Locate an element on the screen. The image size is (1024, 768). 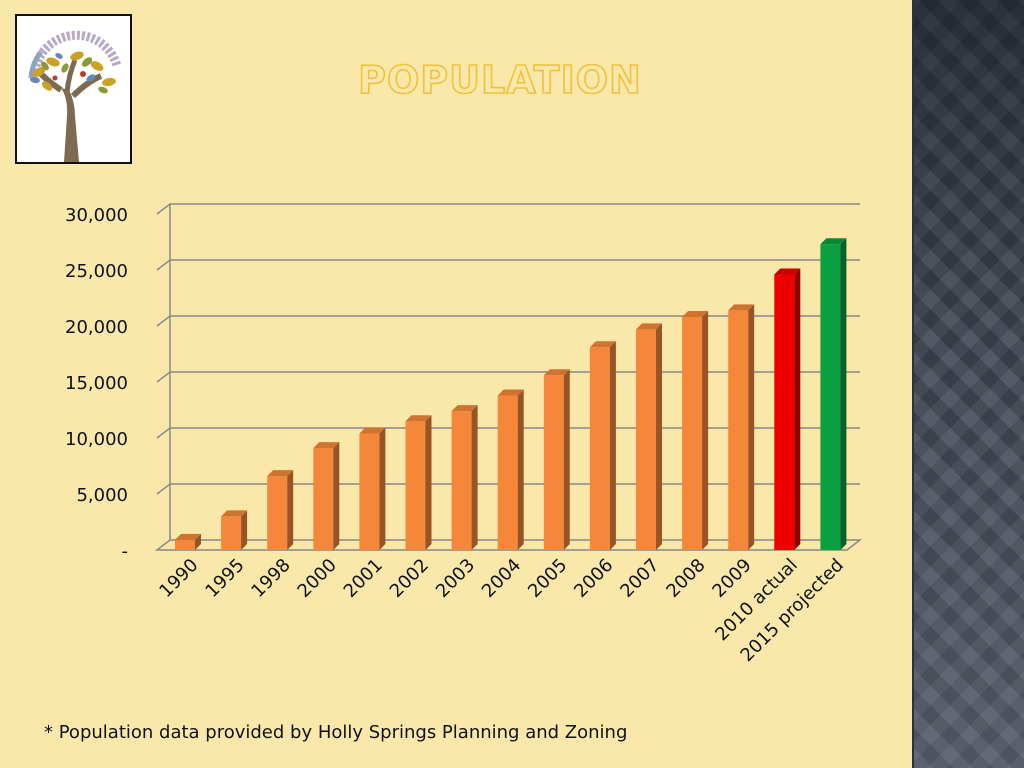
x-tick-label: 2006 is located at coordinates (593, 578).